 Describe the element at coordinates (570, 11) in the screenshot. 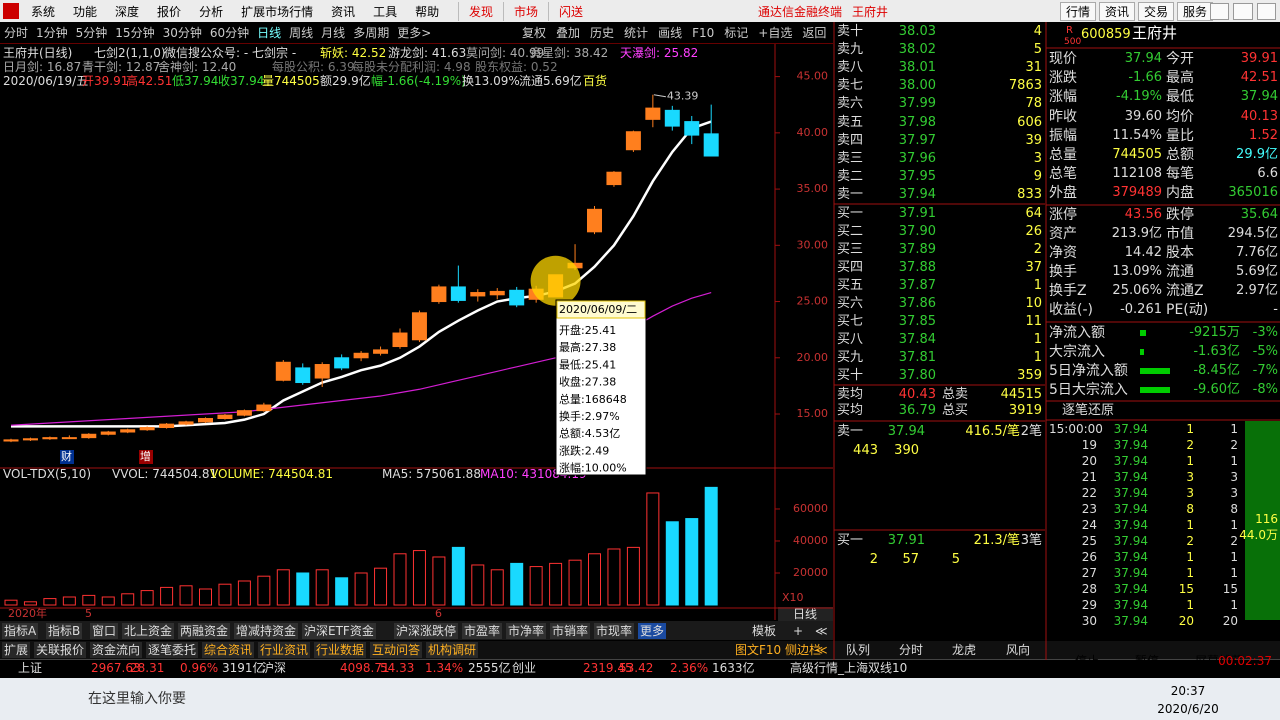

I see `menu-hot-item: 闪送` at that location.